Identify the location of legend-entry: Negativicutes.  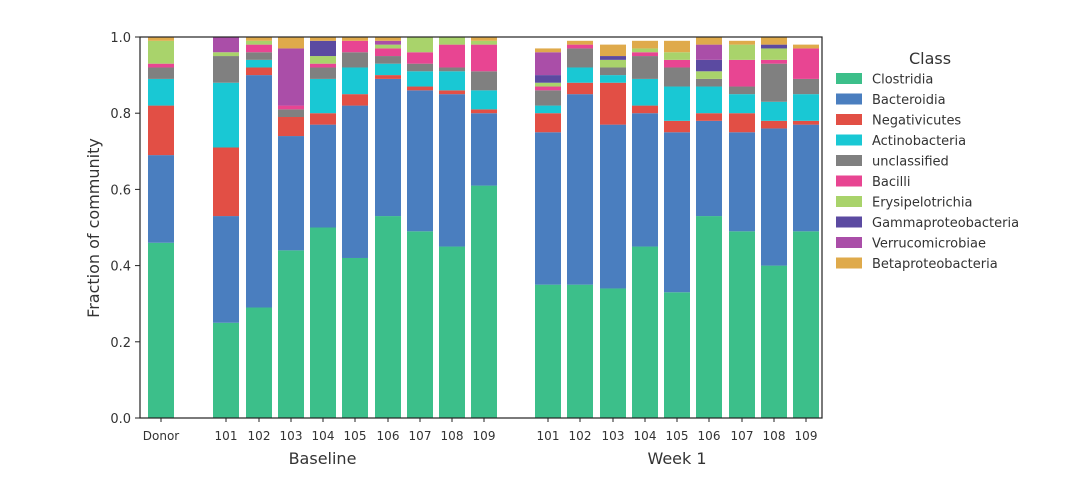
(916, 121).